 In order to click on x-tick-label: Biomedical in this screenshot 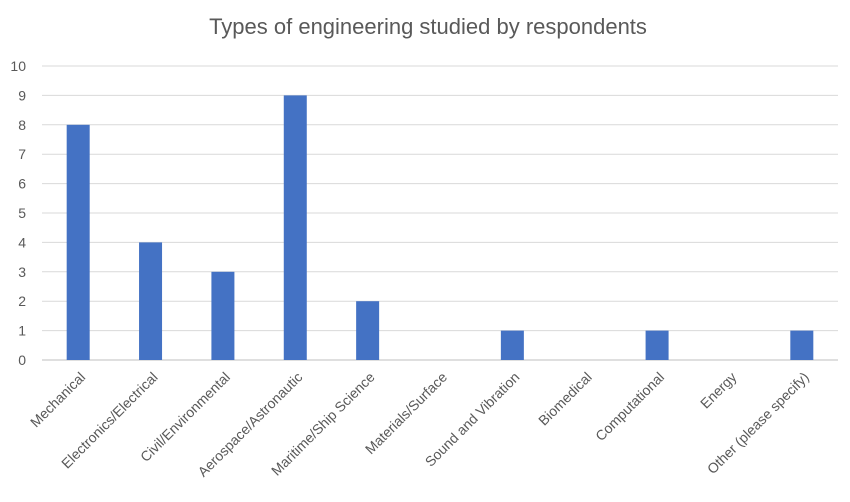, I will do `click(565, 399)`.